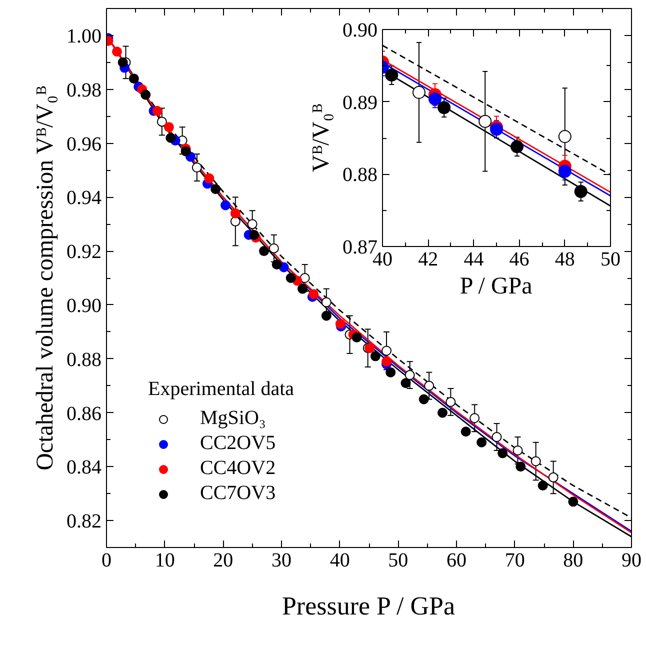  What do you see at coordinates (223, 561) in the screenshot?
I see `x-tick-label: 20` at bounding box center [223, 561].